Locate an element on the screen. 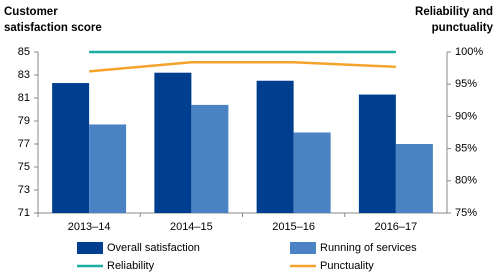 Image resolution: width=497 pixels, height=280 pixels. y-tick-label: 75 is located at coordinates (24, 167).